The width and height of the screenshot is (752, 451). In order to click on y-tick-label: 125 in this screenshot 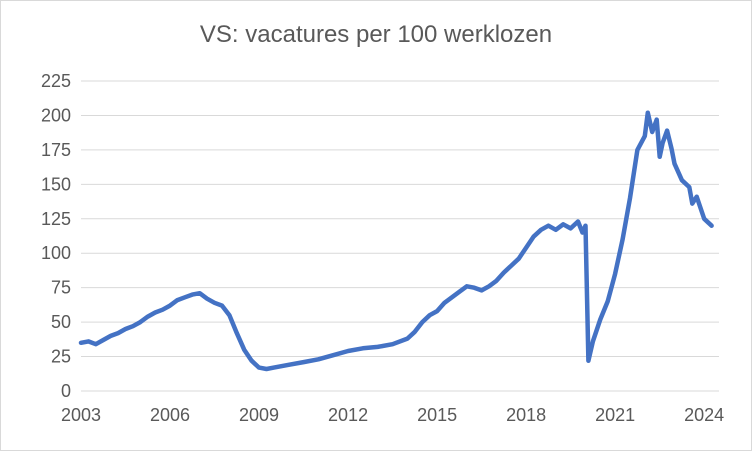, I will do `click(56, 219)`.